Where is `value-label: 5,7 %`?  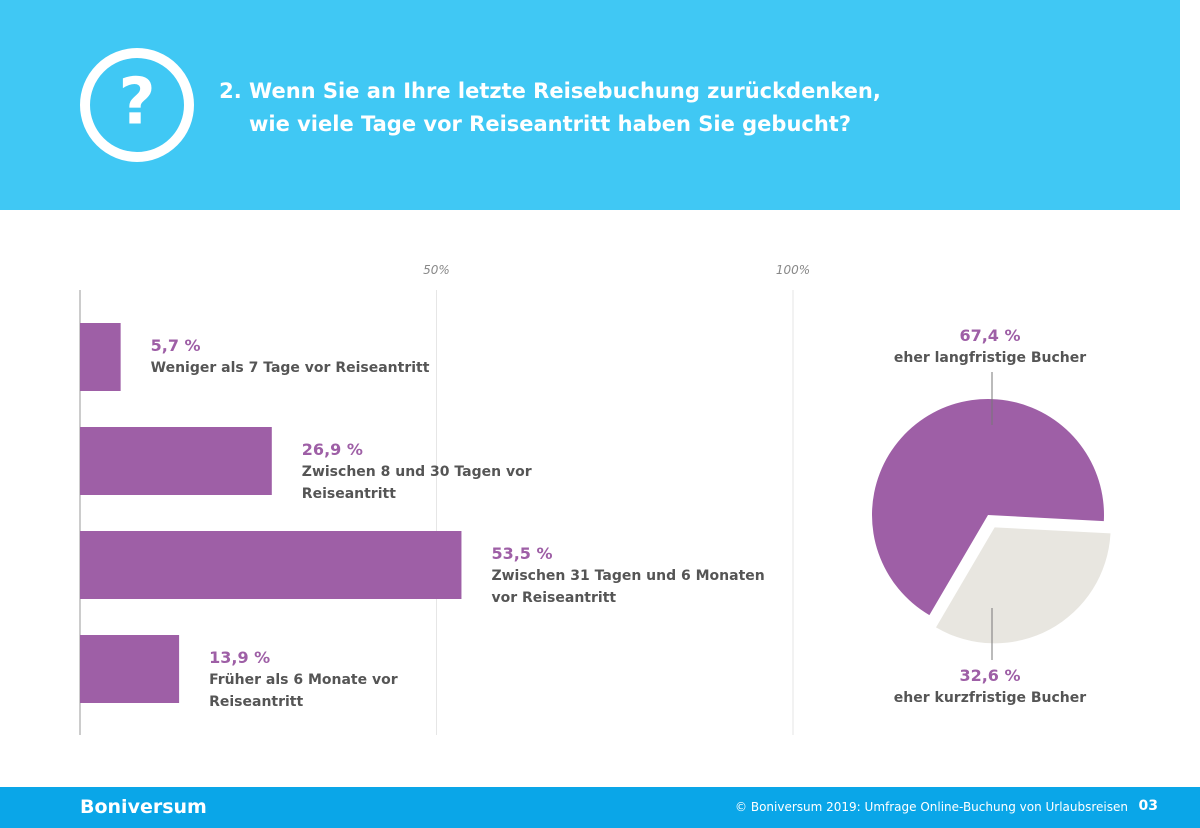
value-label: 5,7 % is located at coordinates (175, 345).